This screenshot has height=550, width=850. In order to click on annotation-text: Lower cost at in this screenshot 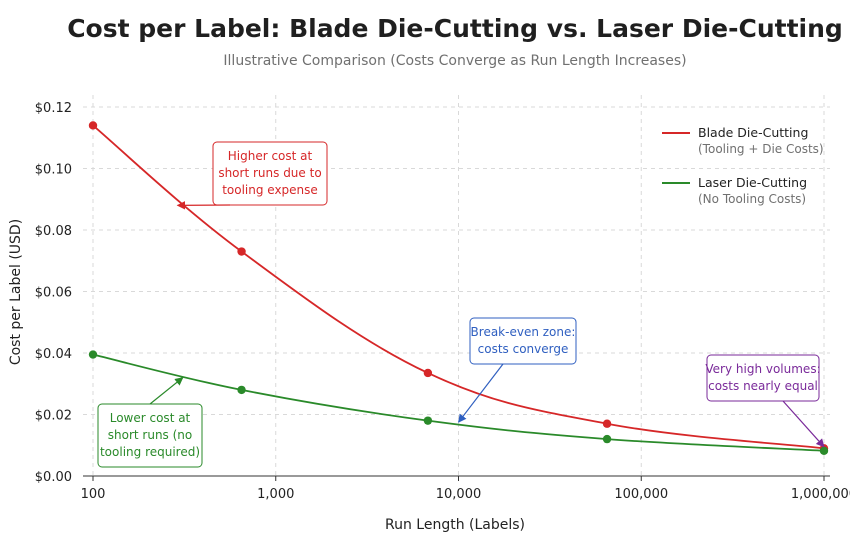, I will do `click(150, 418)`.